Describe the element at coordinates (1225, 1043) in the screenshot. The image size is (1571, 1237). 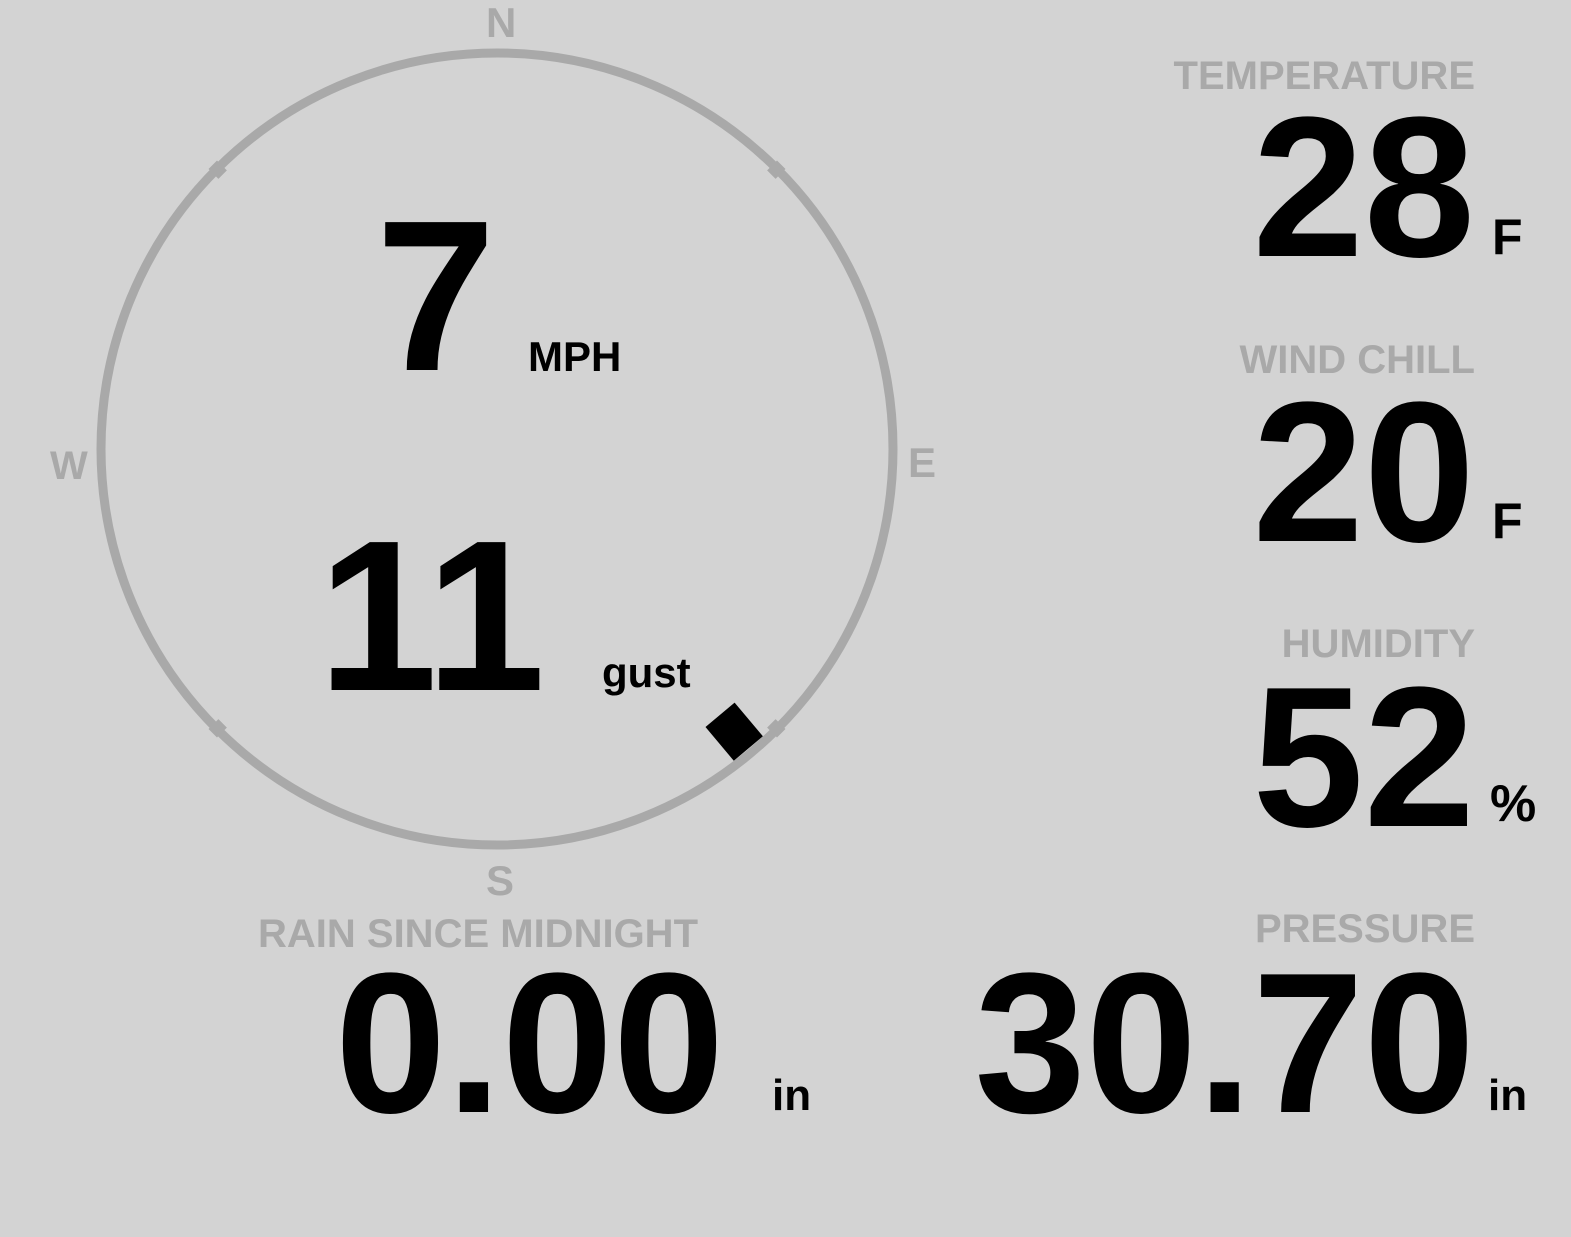
I see `pressure-value: 30.70` at that location.